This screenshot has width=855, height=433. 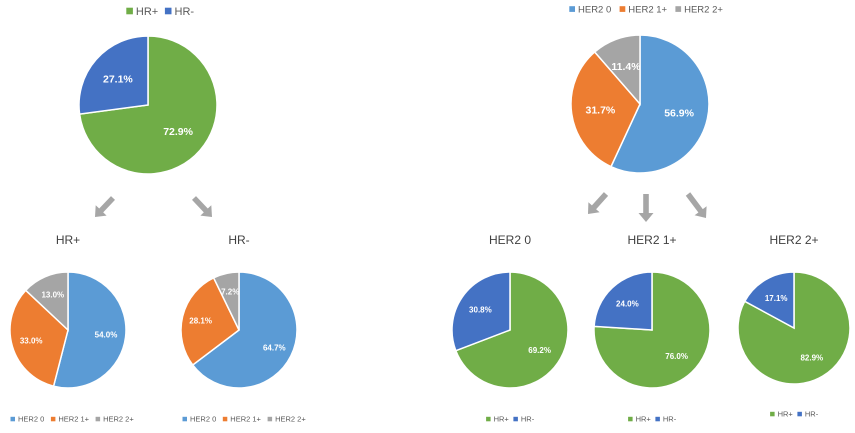 I want to click on pie-chart-2: 54.0% 33.0% 13.0% HR+ HER2 0 HER2 1+ HER2 2+, so click(x=71, y=328).